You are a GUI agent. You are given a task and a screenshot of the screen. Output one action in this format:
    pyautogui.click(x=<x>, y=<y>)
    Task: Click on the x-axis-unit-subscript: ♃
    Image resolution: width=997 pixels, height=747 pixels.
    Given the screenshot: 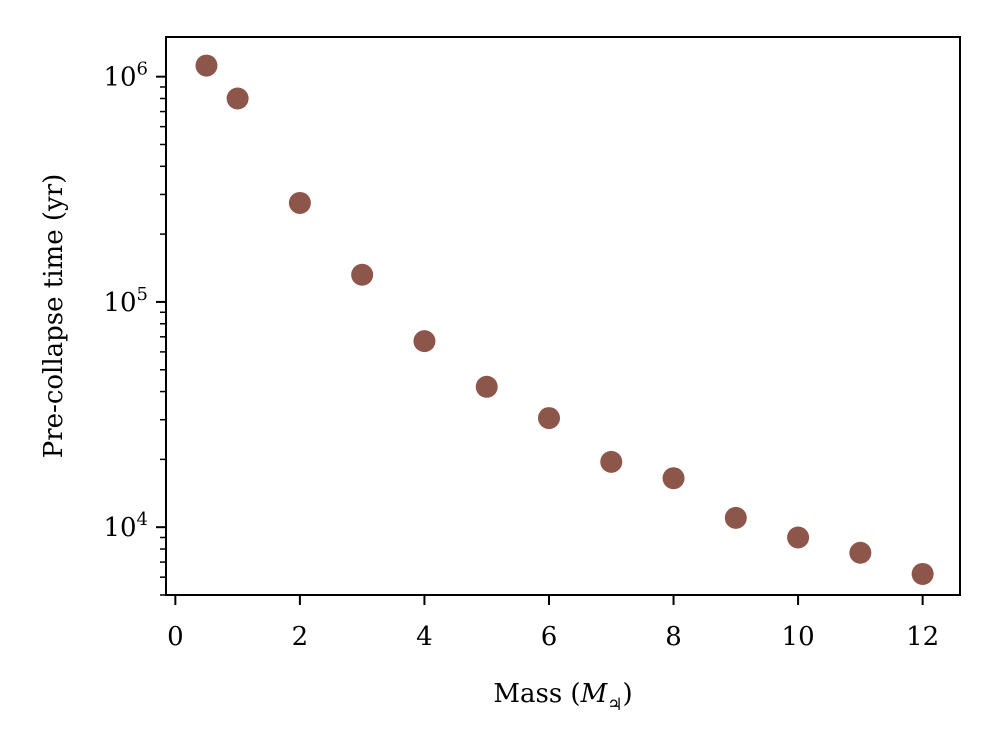 What is the action you would take?
    pyautogui.click(x=614, y=705)
    